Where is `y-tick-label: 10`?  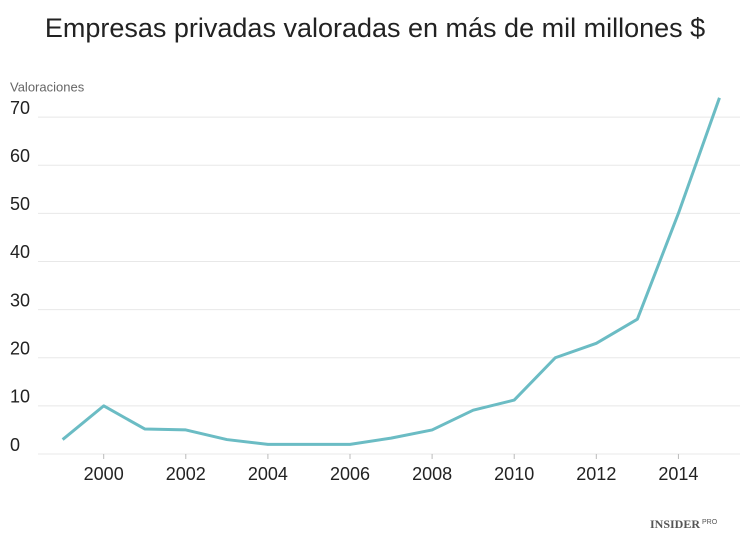
y-tick-label: 10 is located at coordinates (20, 397).